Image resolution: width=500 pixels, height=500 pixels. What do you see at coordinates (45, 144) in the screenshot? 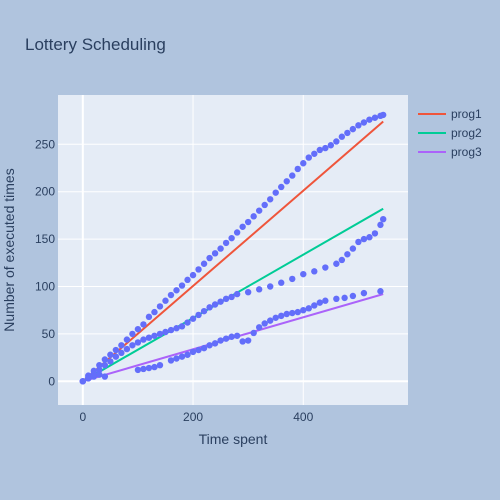
I see `y-tick-label: 250` at bounding box center [45, 144].